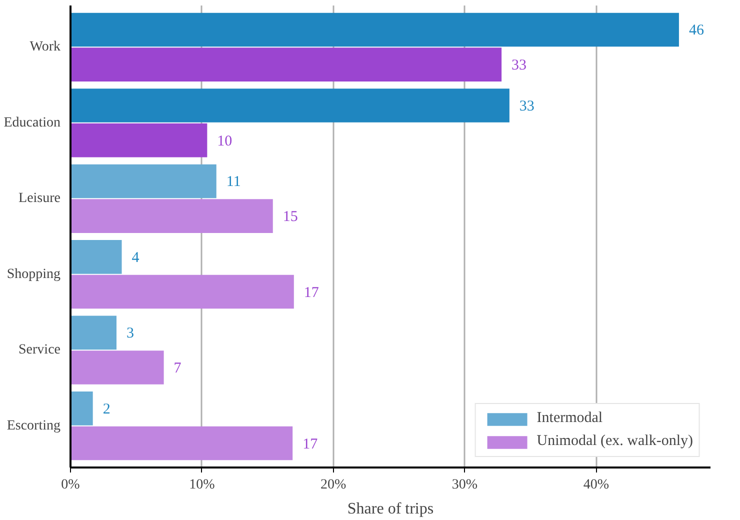 This screenshot has width=740, height=520. Describe the element at coordinates (33, 426) in the screenshot. I see `y-tick-label: Escorting` at that location.